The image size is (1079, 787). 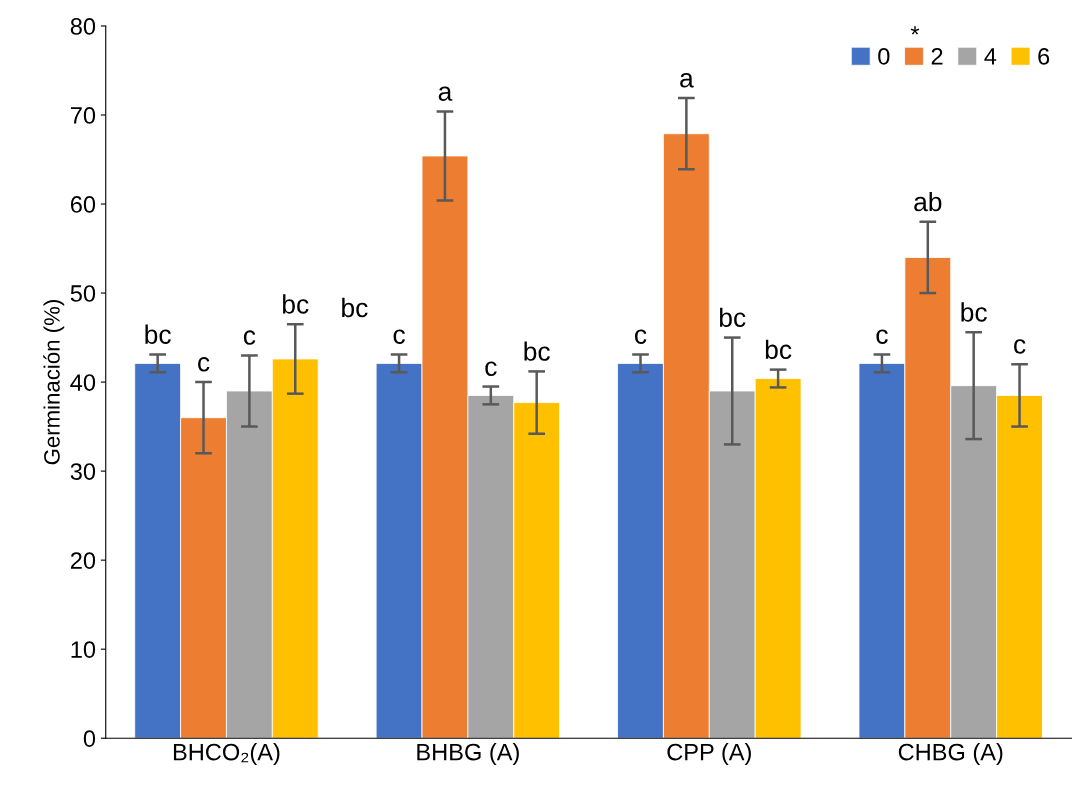 I want to click on x-tick-label: CPP (A), so click(x=709, y=754).